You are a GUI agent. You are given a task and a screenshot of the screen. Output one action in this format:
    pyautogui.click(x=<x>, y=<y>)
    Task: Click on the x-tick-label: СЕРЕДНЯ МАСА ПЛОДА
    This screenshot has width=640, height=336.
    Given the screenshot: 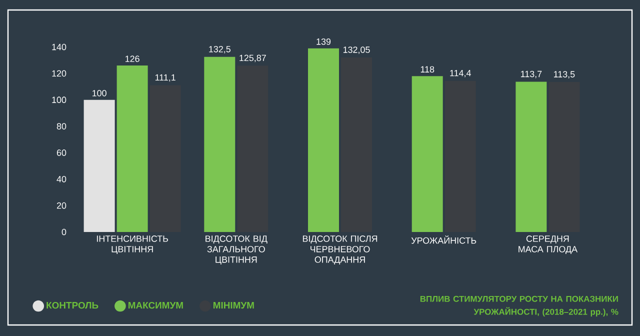 What is the action you would take?
    pyautogui.click(x=548, y=245)
    